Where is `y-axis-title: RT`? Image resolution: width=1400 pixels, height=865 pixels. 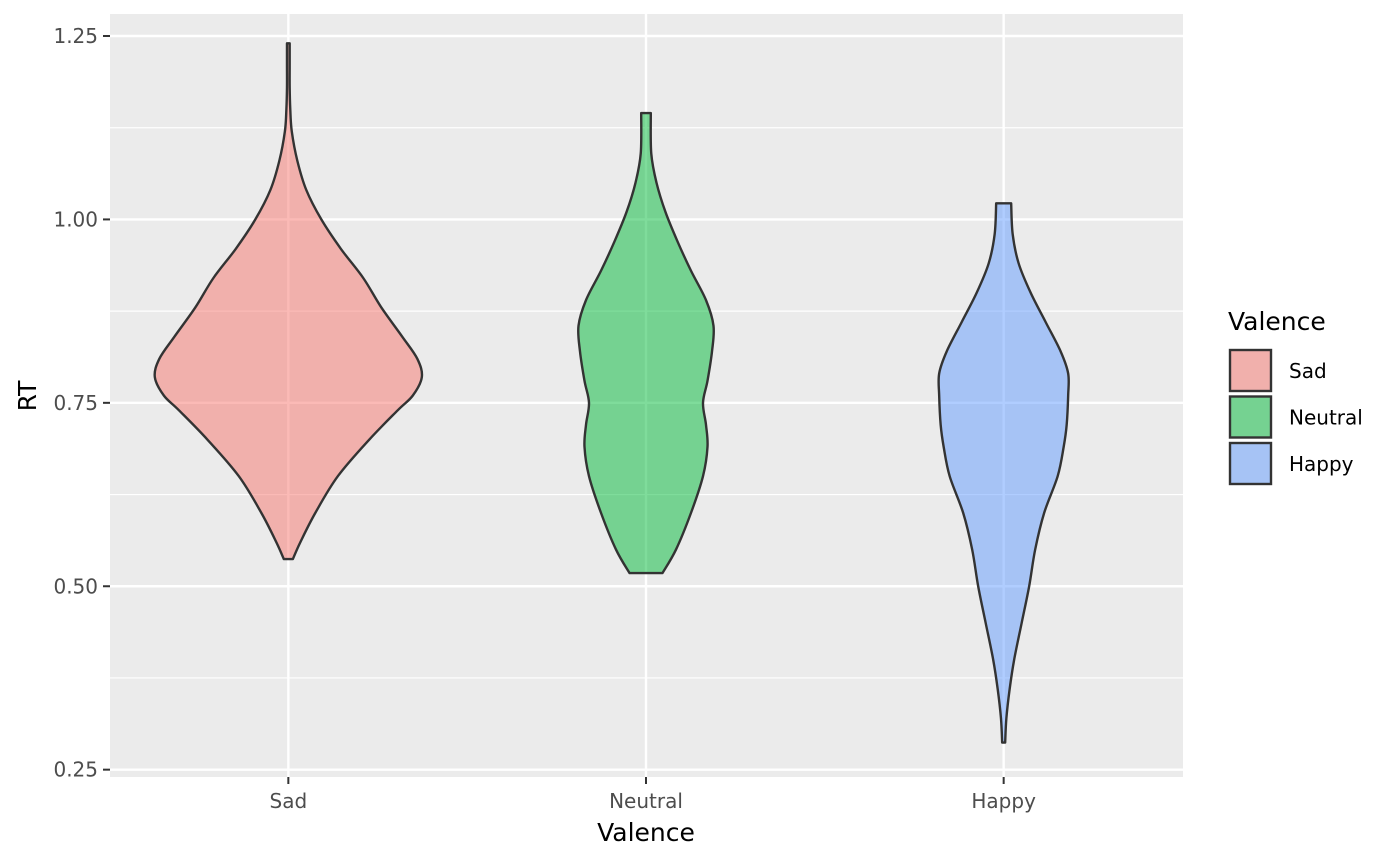 y-axis-title: RT is located at coordinates (27, 396).